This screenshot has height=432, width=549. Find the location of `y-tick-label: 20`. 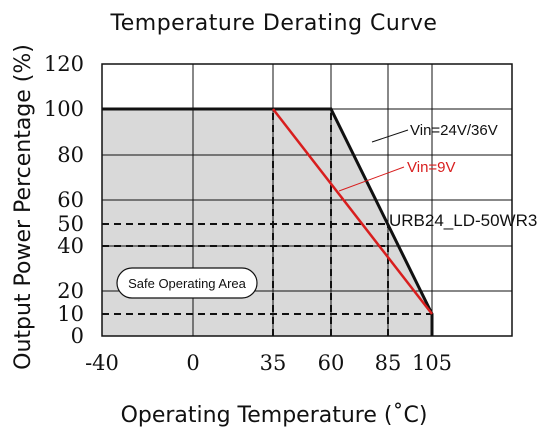

y-tick-label: 20 is located at coordinates (70, 291).